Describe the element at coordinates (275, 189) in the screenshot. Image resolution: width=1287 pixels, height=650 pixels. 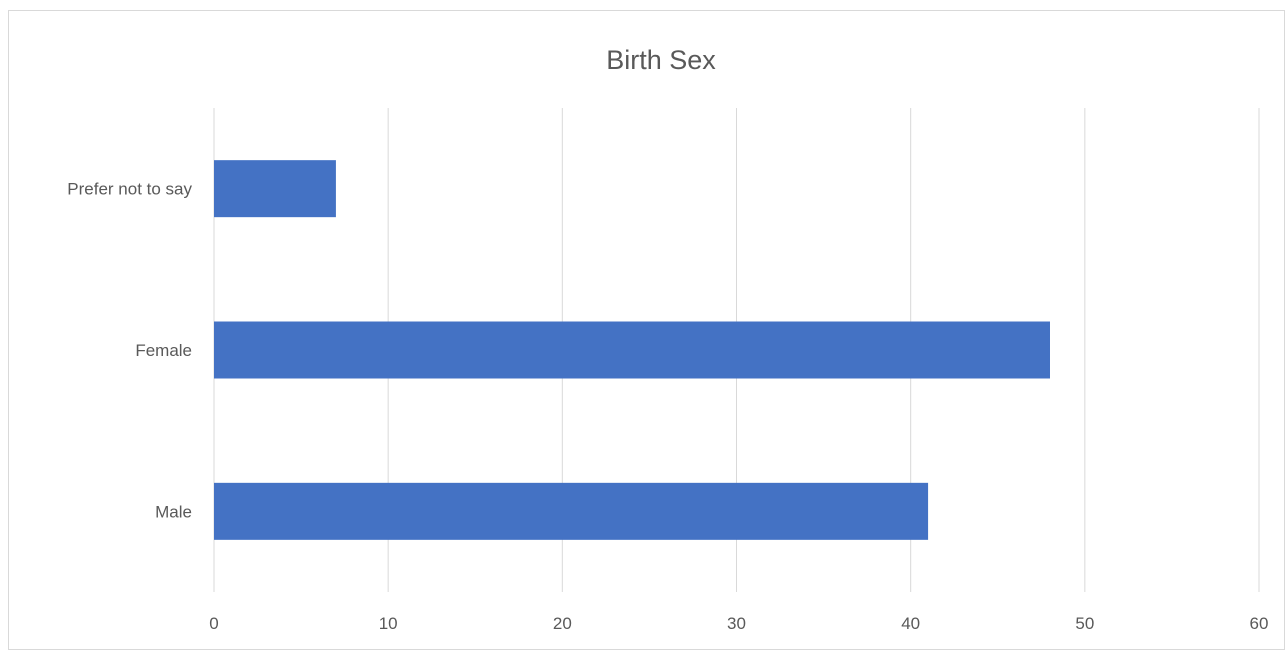
I see `bar-prefer-not-to-say` at that location.